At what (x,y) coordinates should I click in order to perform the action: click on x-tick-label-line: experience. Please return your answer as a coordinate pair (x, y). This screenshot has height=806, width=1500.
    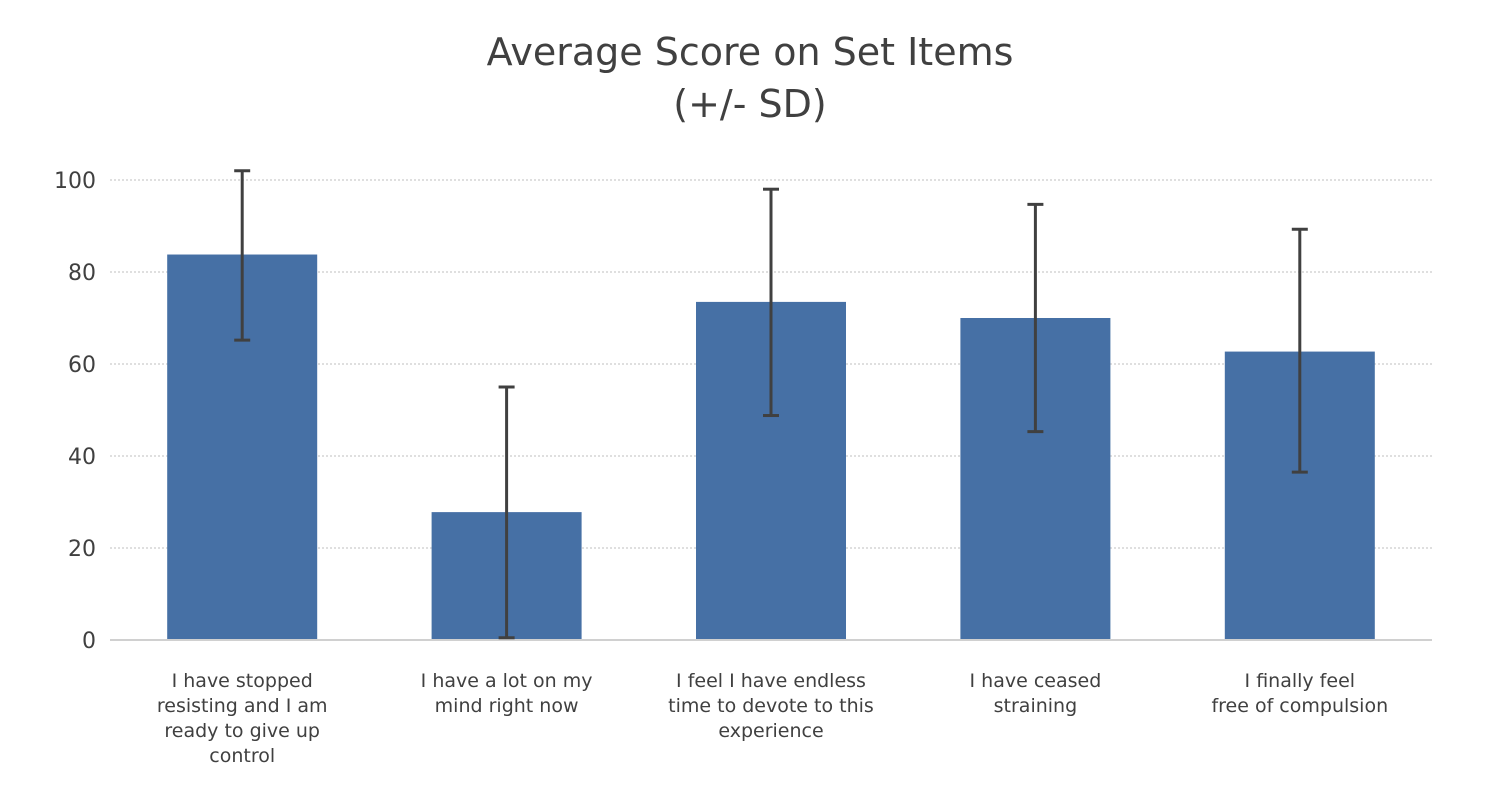
    Looking at the image, I should click on (770, 731).